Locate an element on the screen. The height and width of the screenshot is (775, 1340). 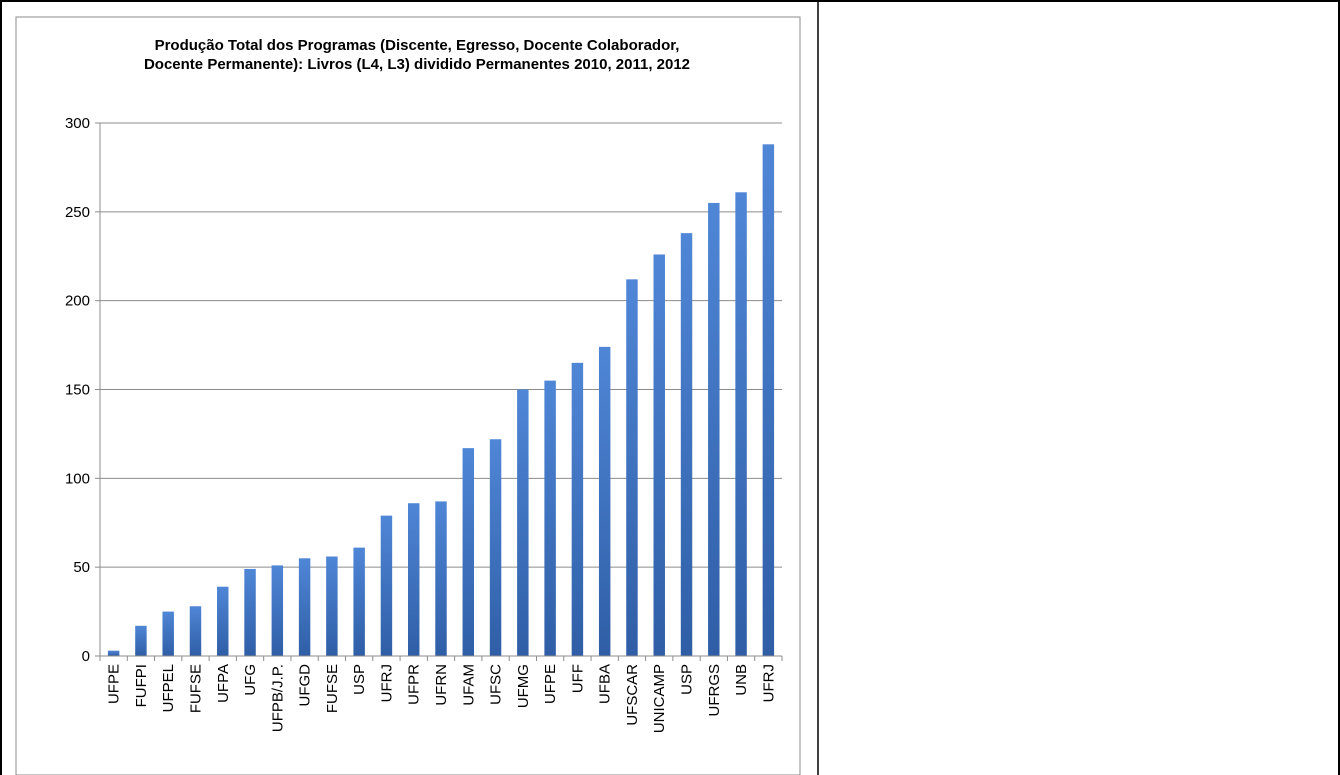
x-tick-label: UFSCAR is located at coordinates (632, 695).